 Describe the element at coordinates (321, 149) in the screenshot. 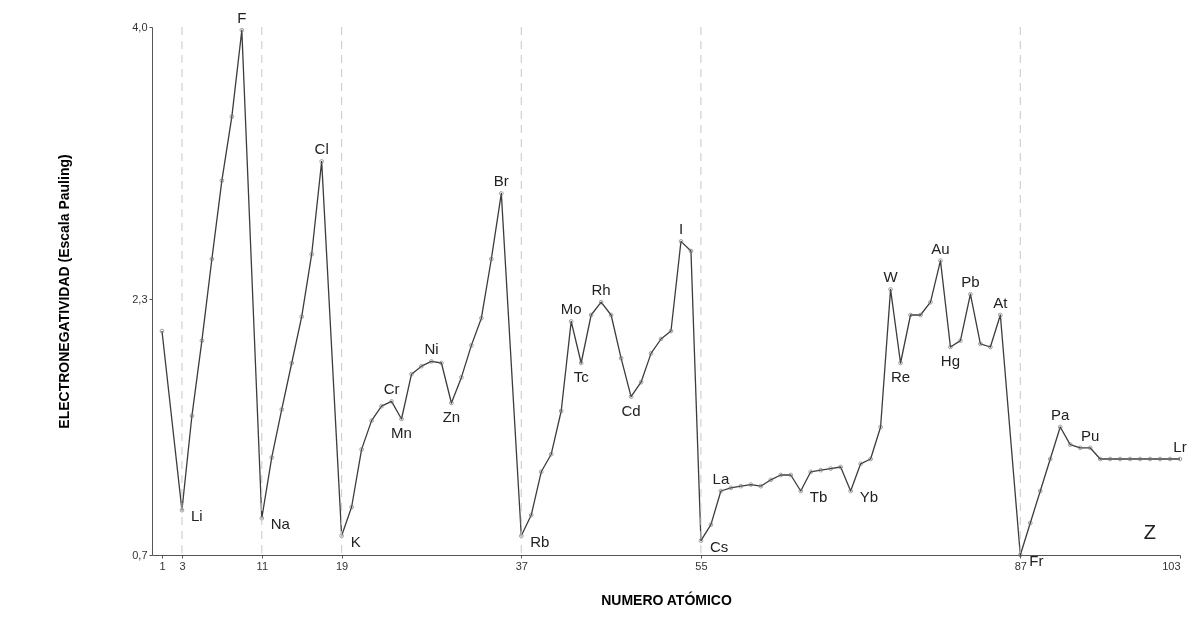

I see `annotation: Cl` at that location.